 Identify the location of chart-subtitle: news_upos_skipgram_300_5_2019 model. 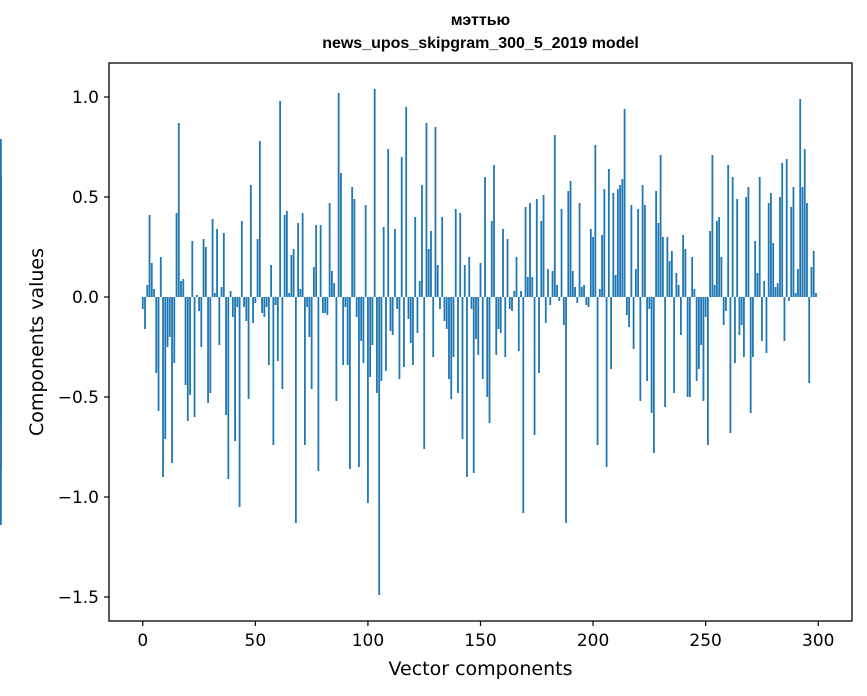
(480, 43).